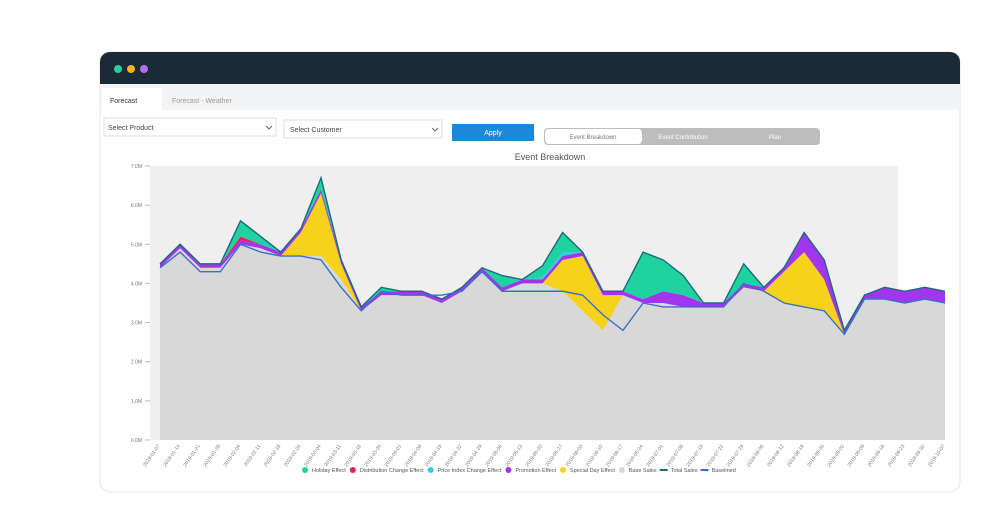  What do you see at coordinates (136, 324) in the screenshot?
I see `y-tick-label: 3.0M` at bounding box center [136, 324].